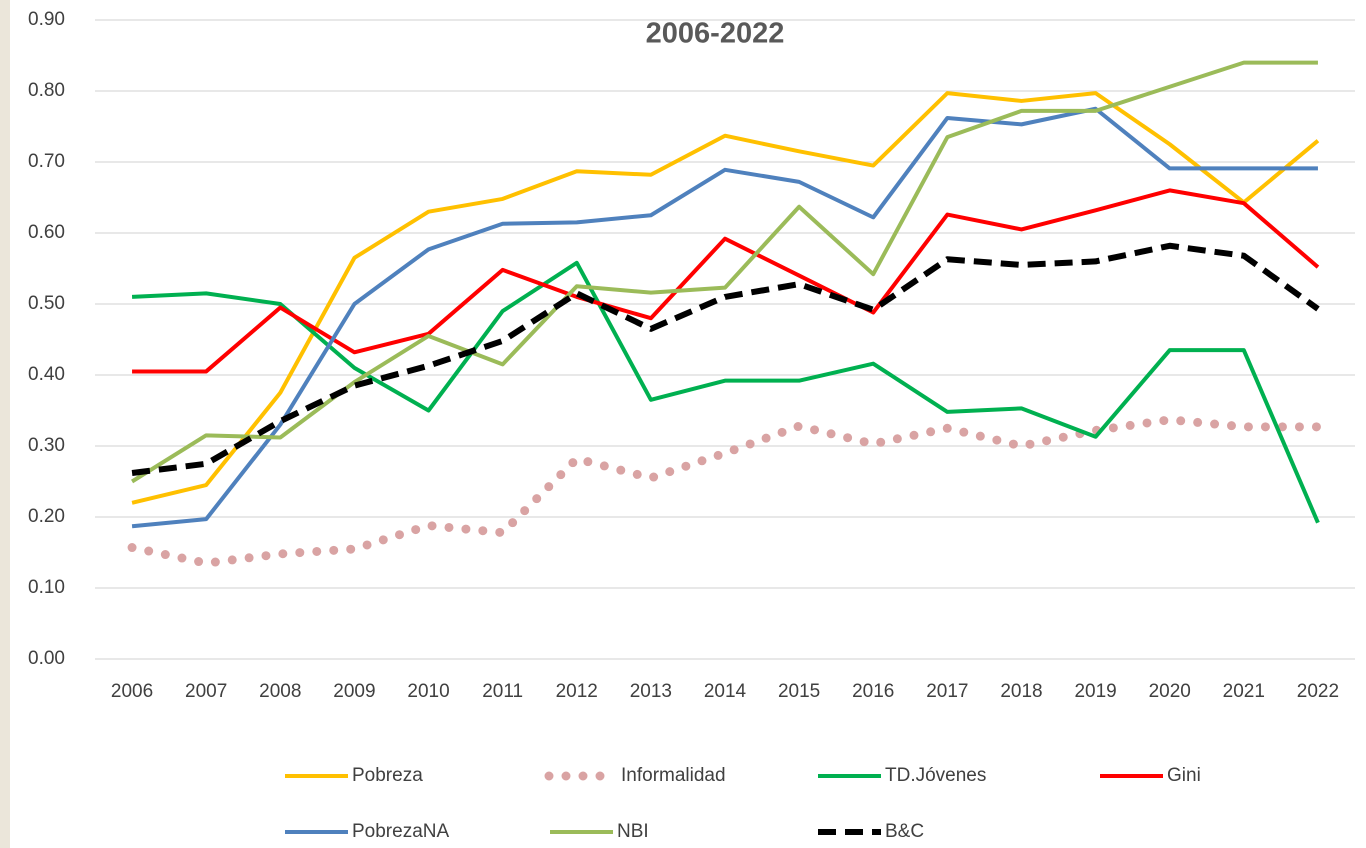  What do you see at coordinates (502, 691) in the screenshot?
I see `x-tick-label: 2011` at bounding box center [502, 691].